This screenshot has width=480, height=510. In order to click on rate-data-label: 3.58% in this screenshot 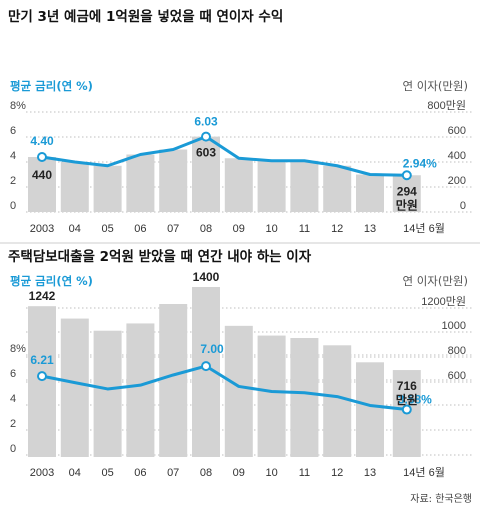, I will do `click(415, 400)`.